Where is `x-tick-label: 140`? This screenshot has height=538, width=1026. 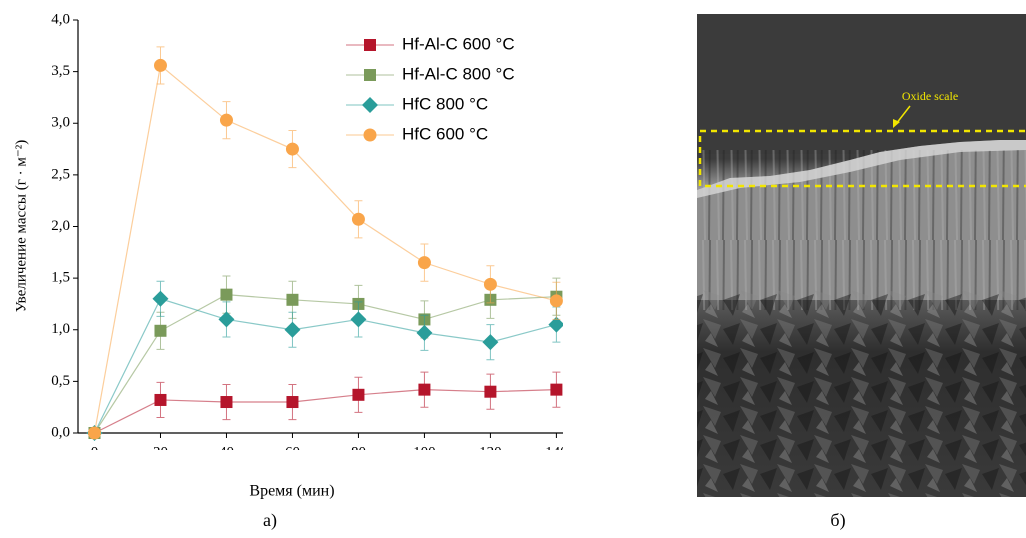 x-tick-label: 140 is located at coordinates (556, 452).